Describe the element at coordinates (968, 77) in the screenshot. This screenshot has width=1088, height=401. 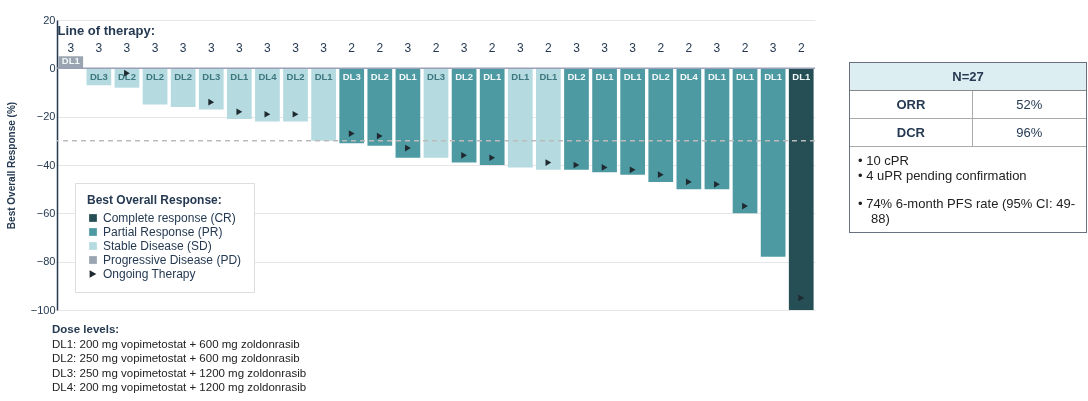
I see `text: N=27` at that location.